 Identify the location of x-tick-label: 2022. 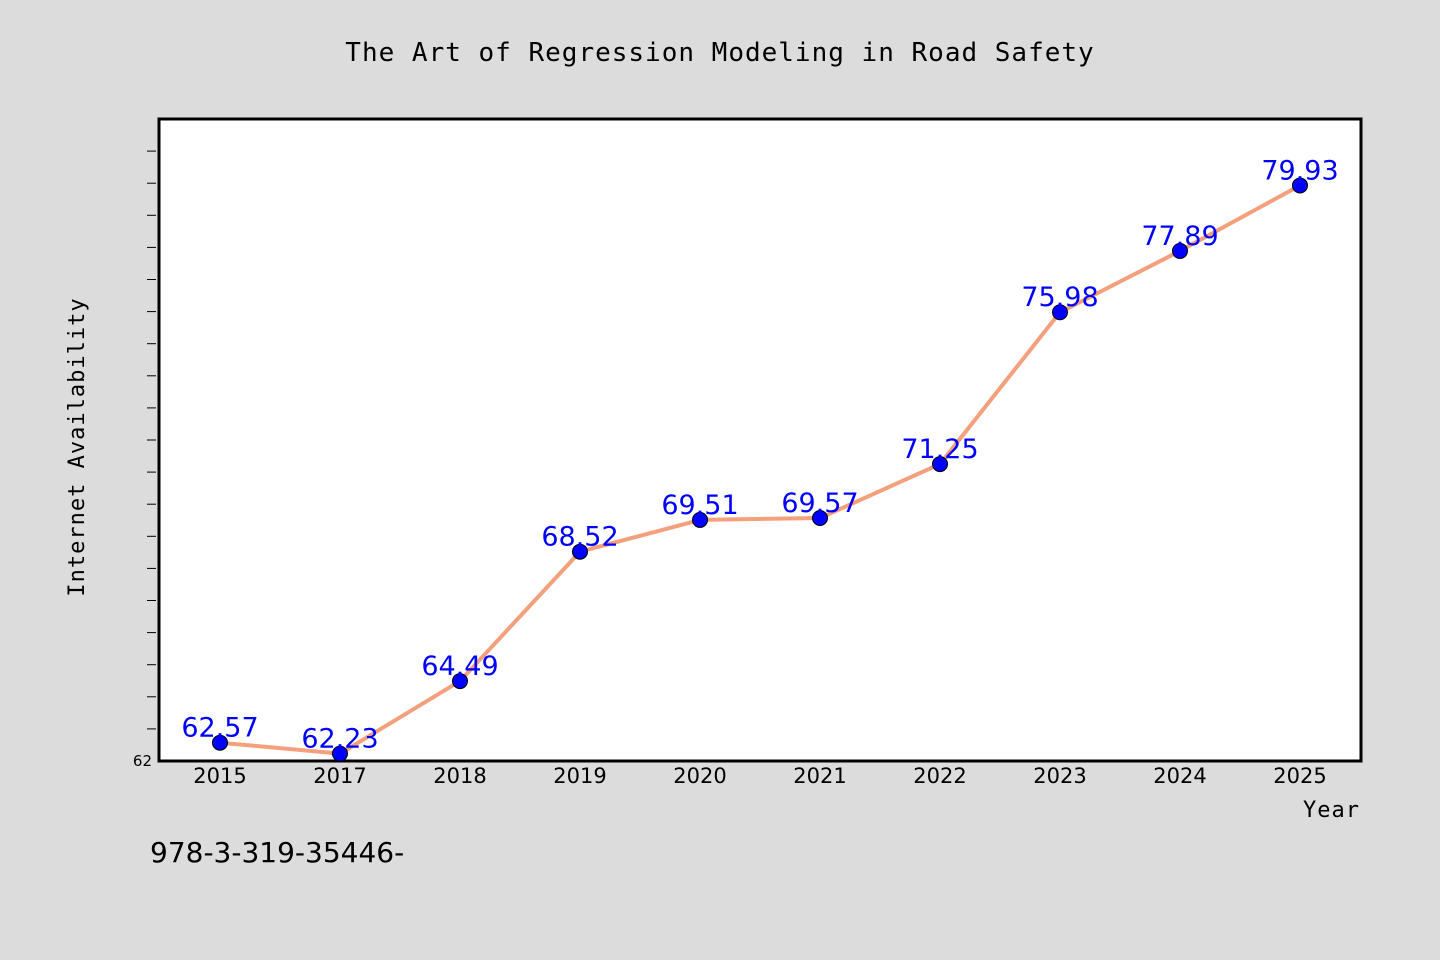
(939, 776).